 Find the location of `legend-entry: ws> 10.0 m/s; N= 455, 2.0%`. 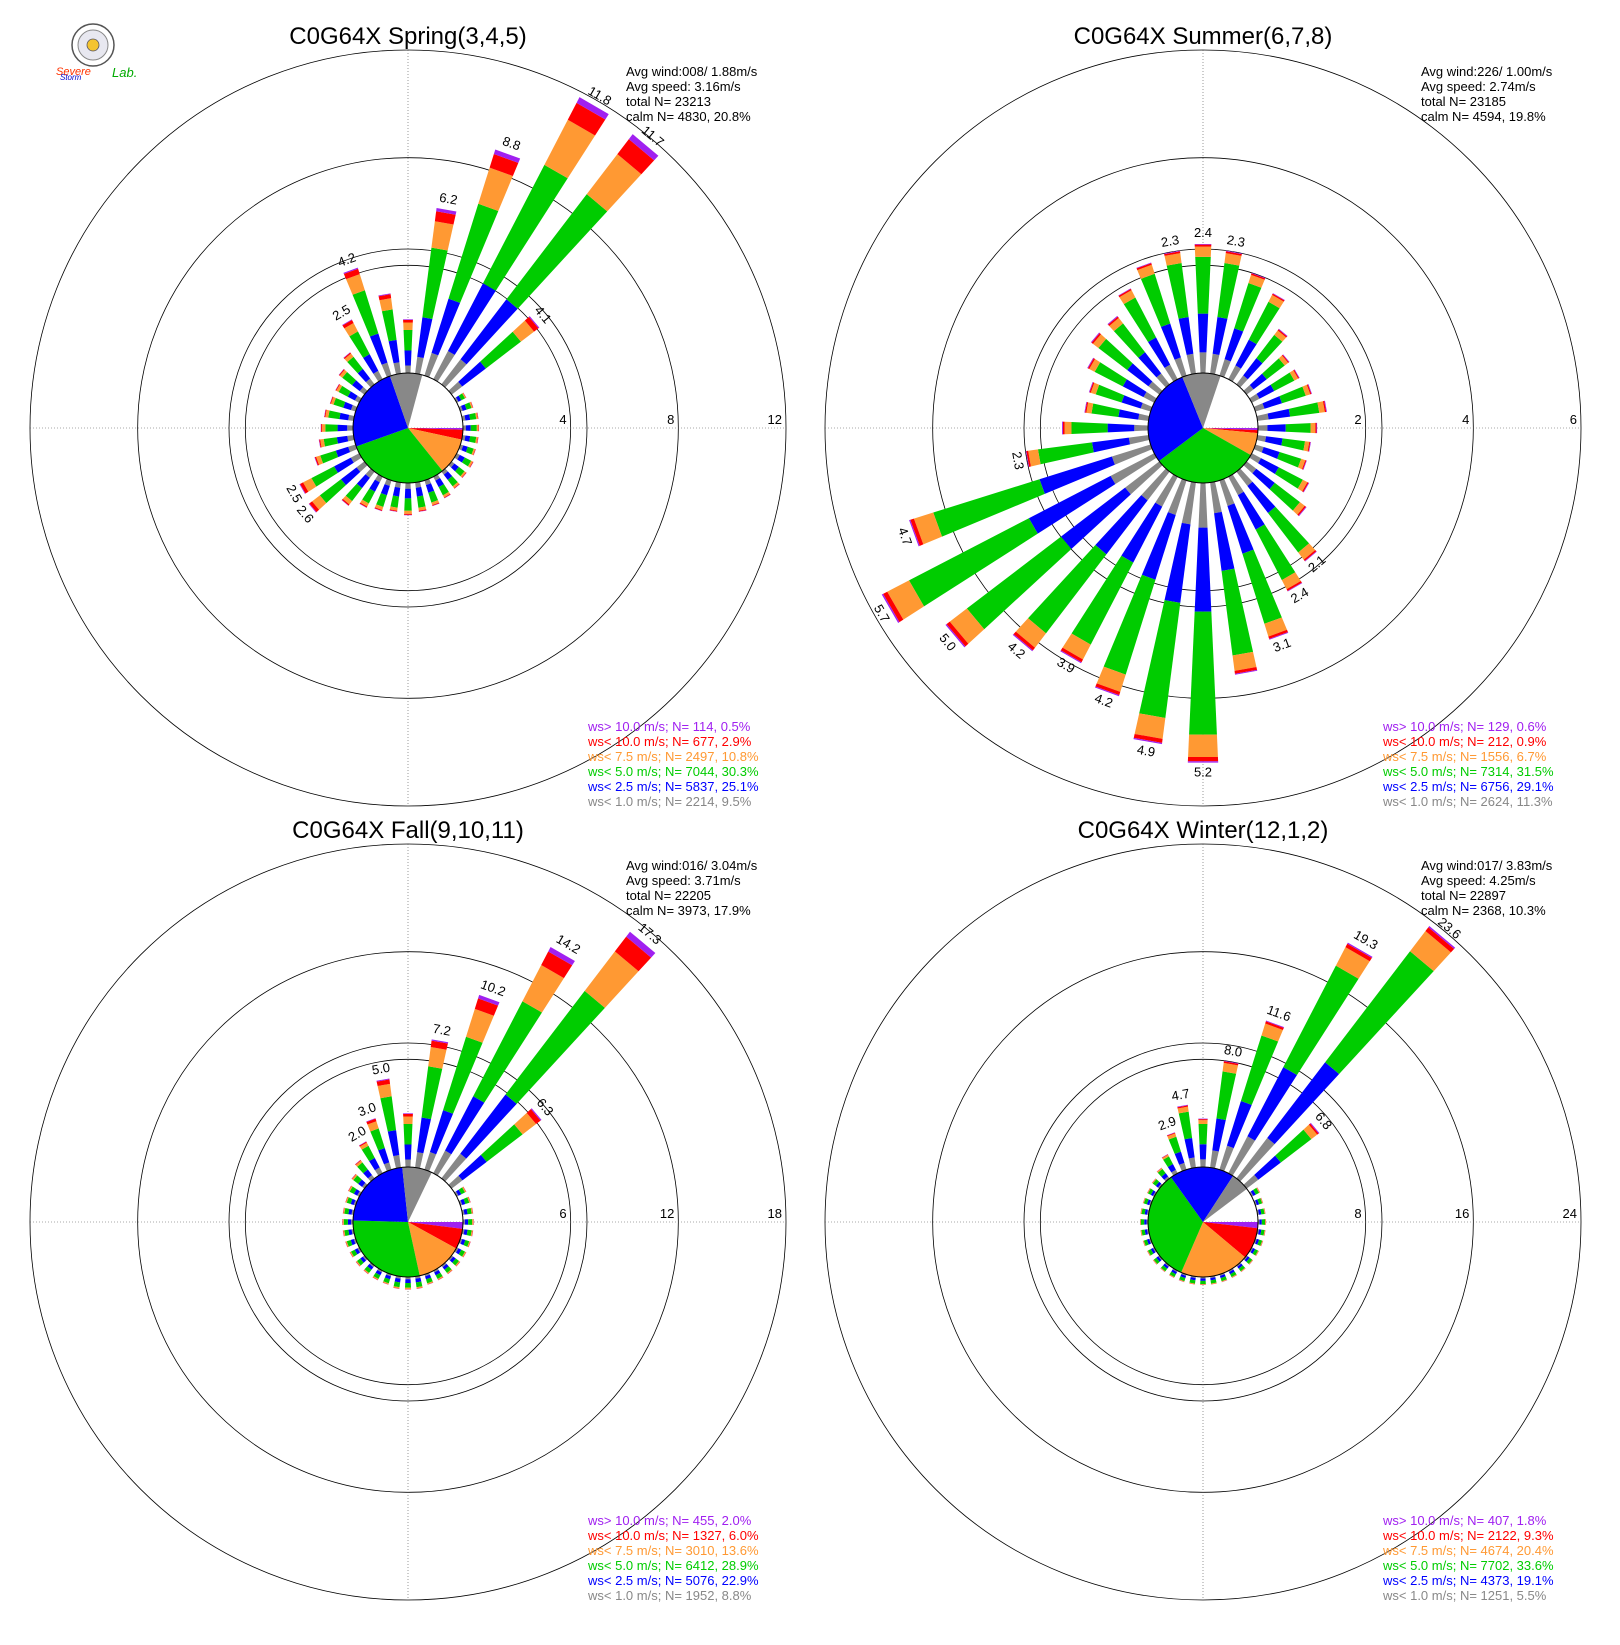

legend-entry: ws> 10.0 m/s; N= 455, 2.0% is located at coordinates (669, 1520).